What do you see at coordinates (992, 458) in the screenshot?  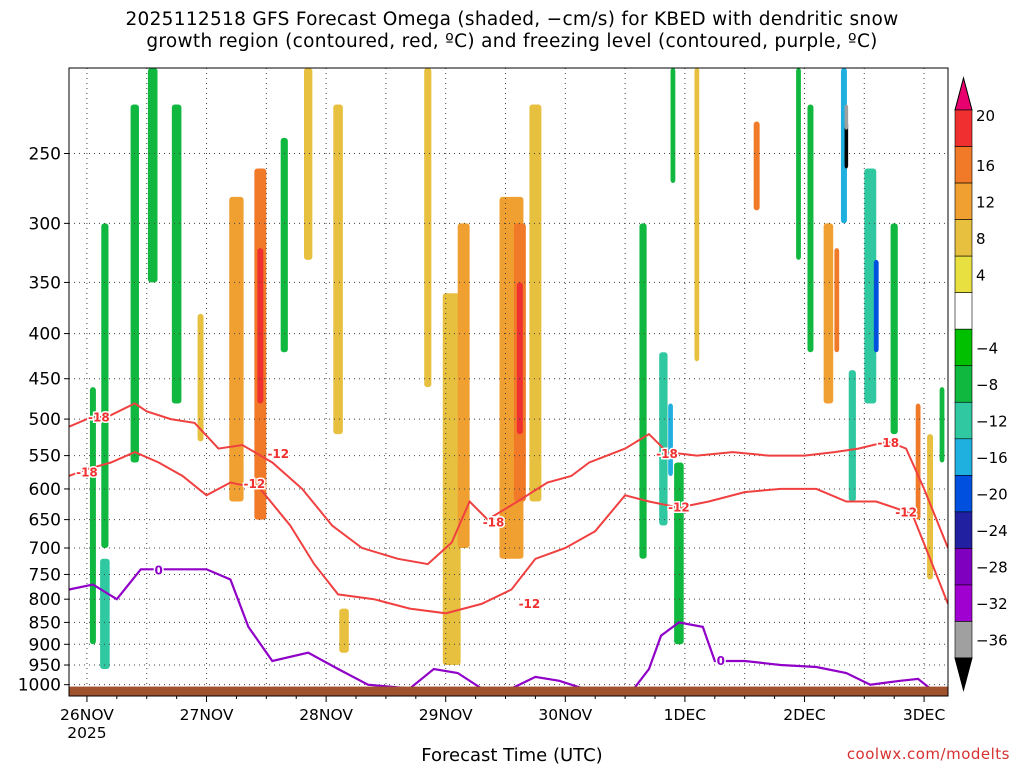 I see `colorbar-label: −16` at bounding box center [992, 458].